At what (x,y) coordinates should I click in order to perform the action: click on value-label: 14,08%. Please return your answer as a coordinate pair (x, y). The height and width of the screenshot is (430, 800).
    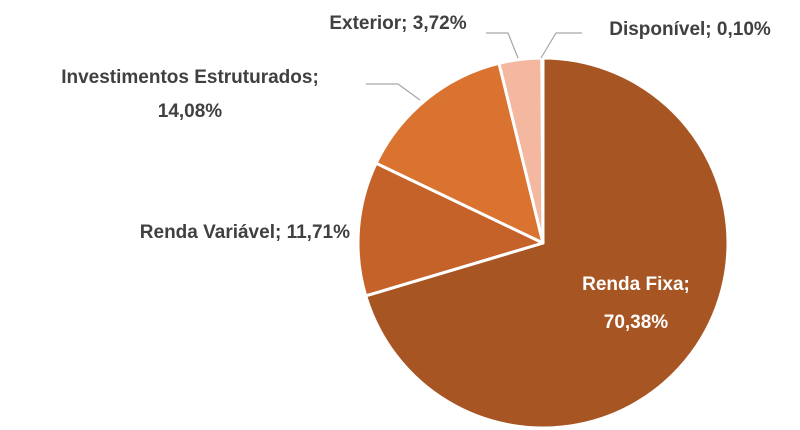
    Looking at the image, I should click on (190, 111).